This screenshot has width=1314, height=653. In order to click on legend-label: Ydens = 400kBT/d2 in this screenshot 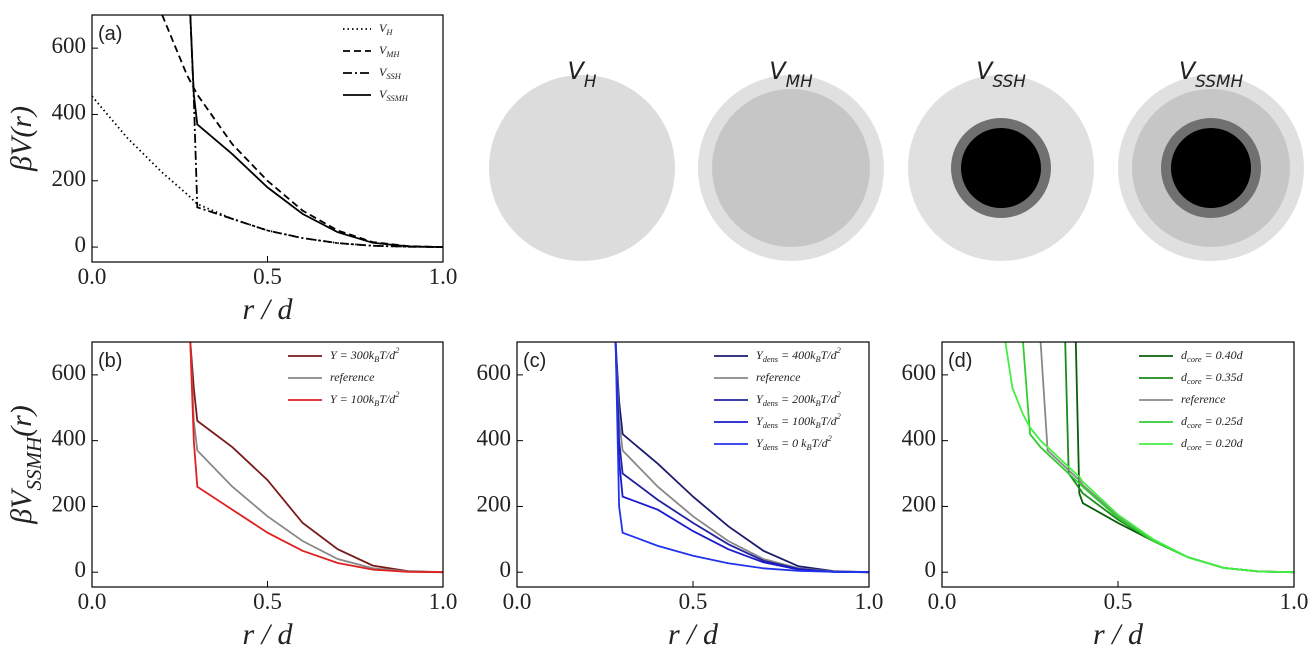, I will do `click(798, 355)`.